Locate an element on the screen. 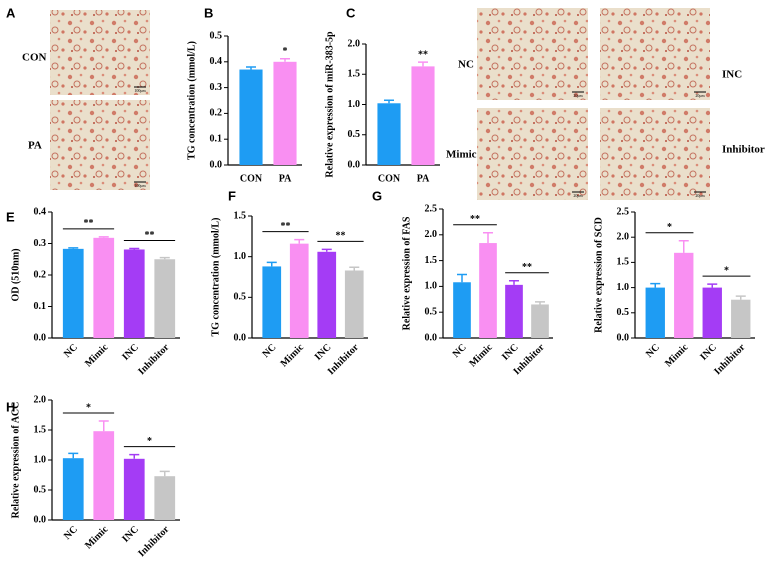  panel-letter: B is located at coordinates (208, 12).